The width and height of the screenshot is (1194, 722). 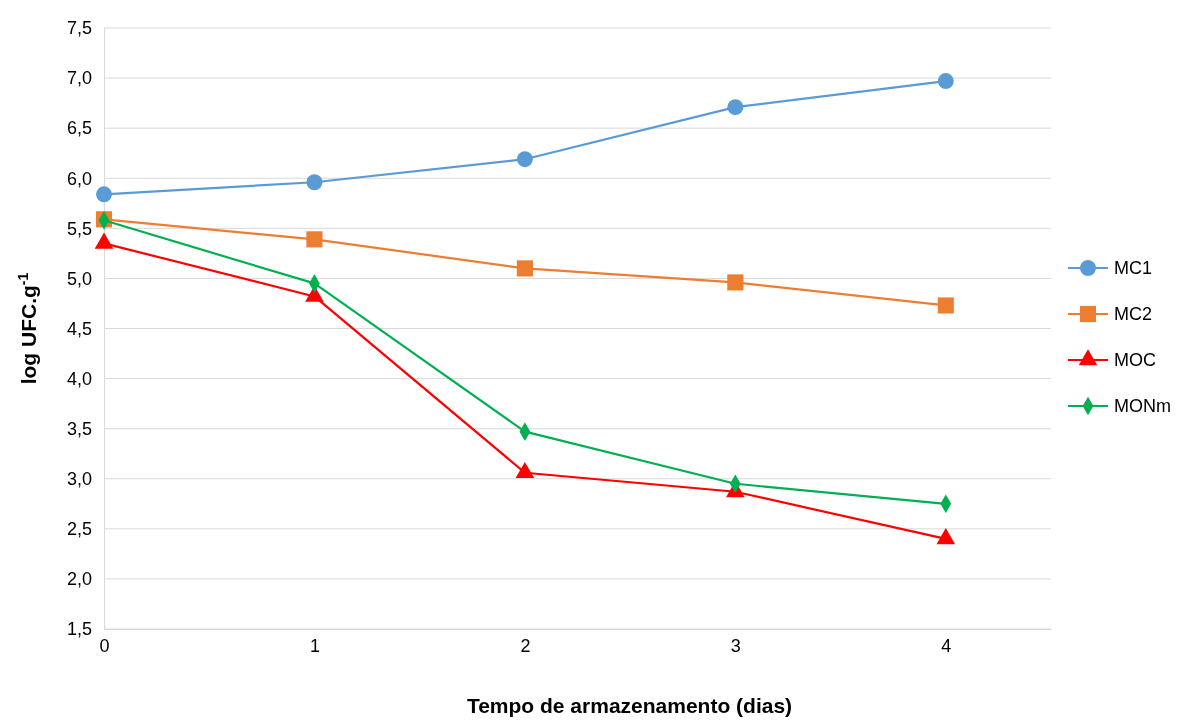 What do you see at coordinates (1133, 314) in the screenshot?
I see `legend-label: MC2` at bounding box center [1133, 314].